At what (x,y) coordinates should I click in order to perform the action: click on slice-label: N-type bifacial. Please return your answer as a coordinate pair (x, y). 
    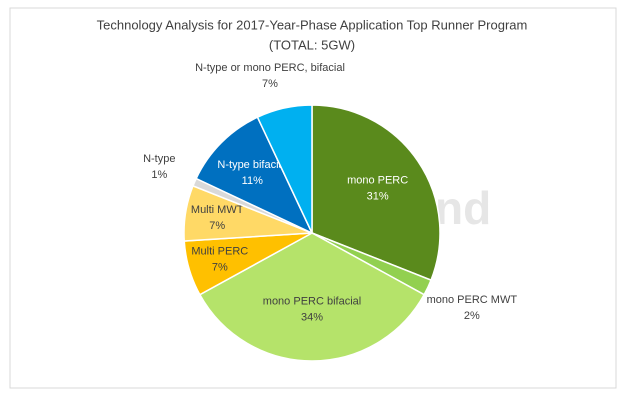
    Looking at the image, I should click on (252, 165).